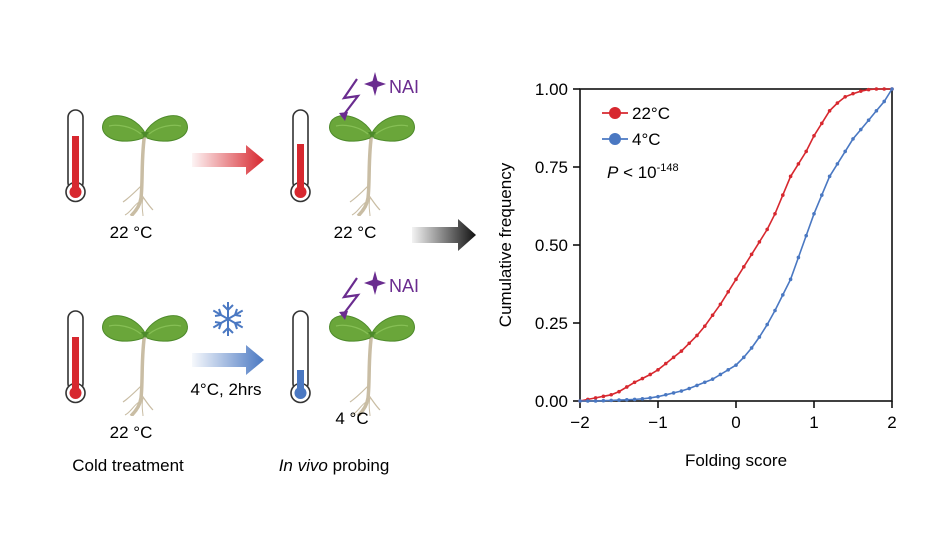 This screenshot has width=937, height=536. I want to click on lightning-tip-icon, so click(343, 116).